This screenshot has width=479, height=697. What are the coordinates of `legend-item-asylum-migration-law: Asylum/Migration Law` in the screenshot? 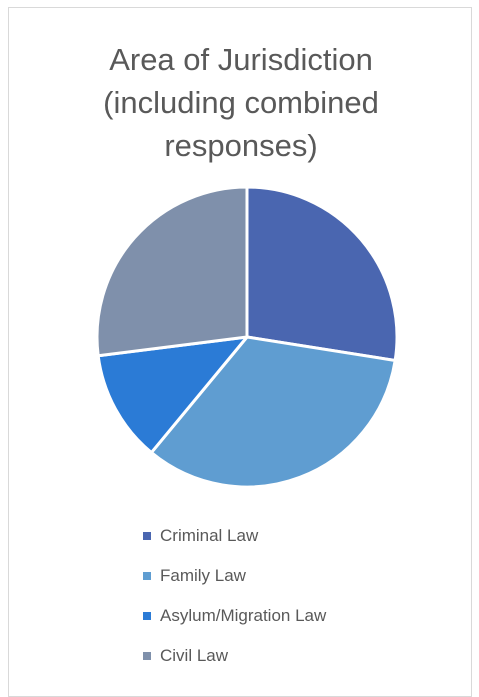 It's located at (234, 615).